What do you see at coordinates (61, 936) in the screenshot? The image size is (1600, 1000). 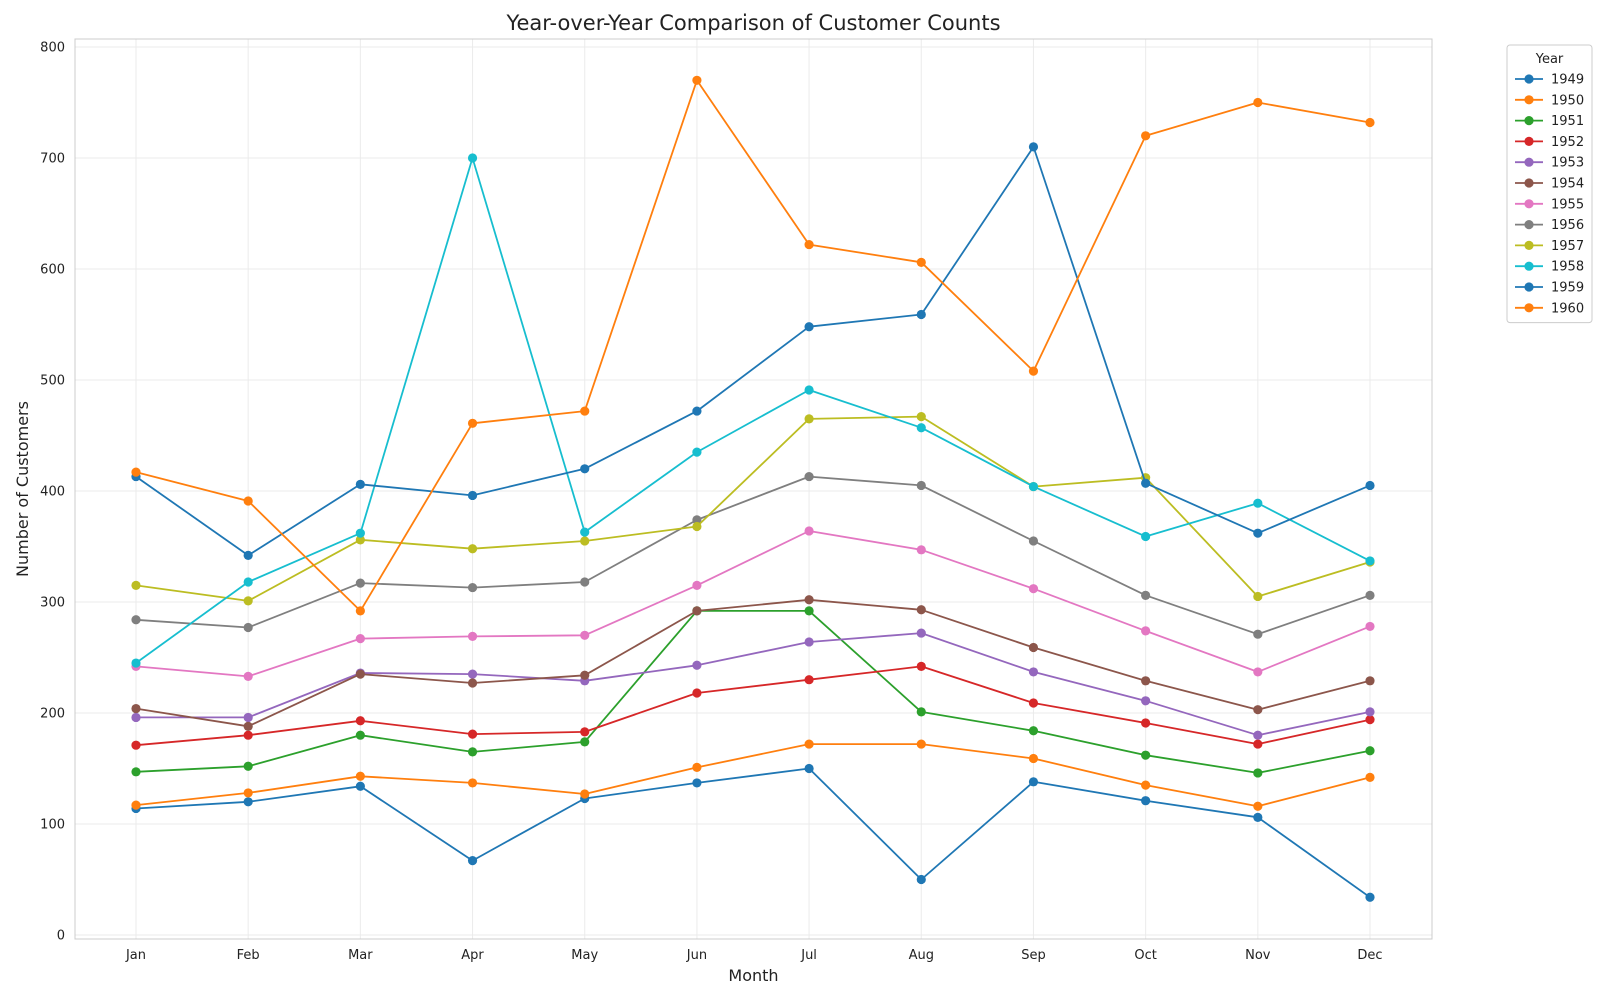 I see `y-tick-label: 0` at bounding box center [61, 936].